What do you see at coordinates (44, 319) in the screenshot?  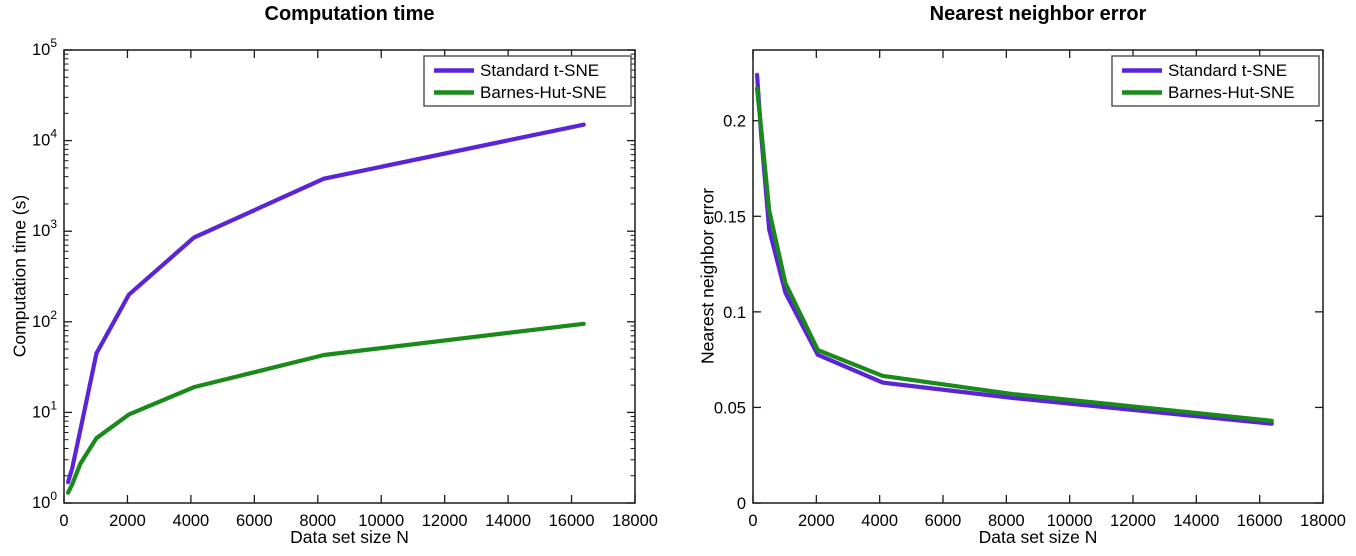 I see `y-tick-label: 10²` at bounding box center [44, 319].